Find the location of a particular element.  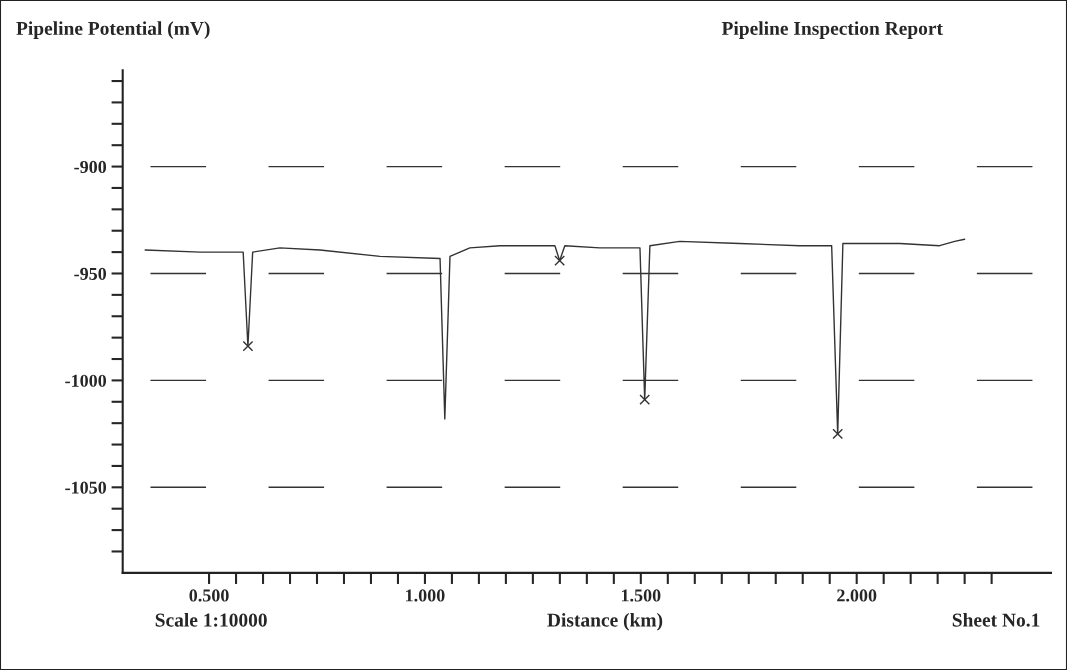

y-tick-label: -950 is located at coordinates (90, 273).